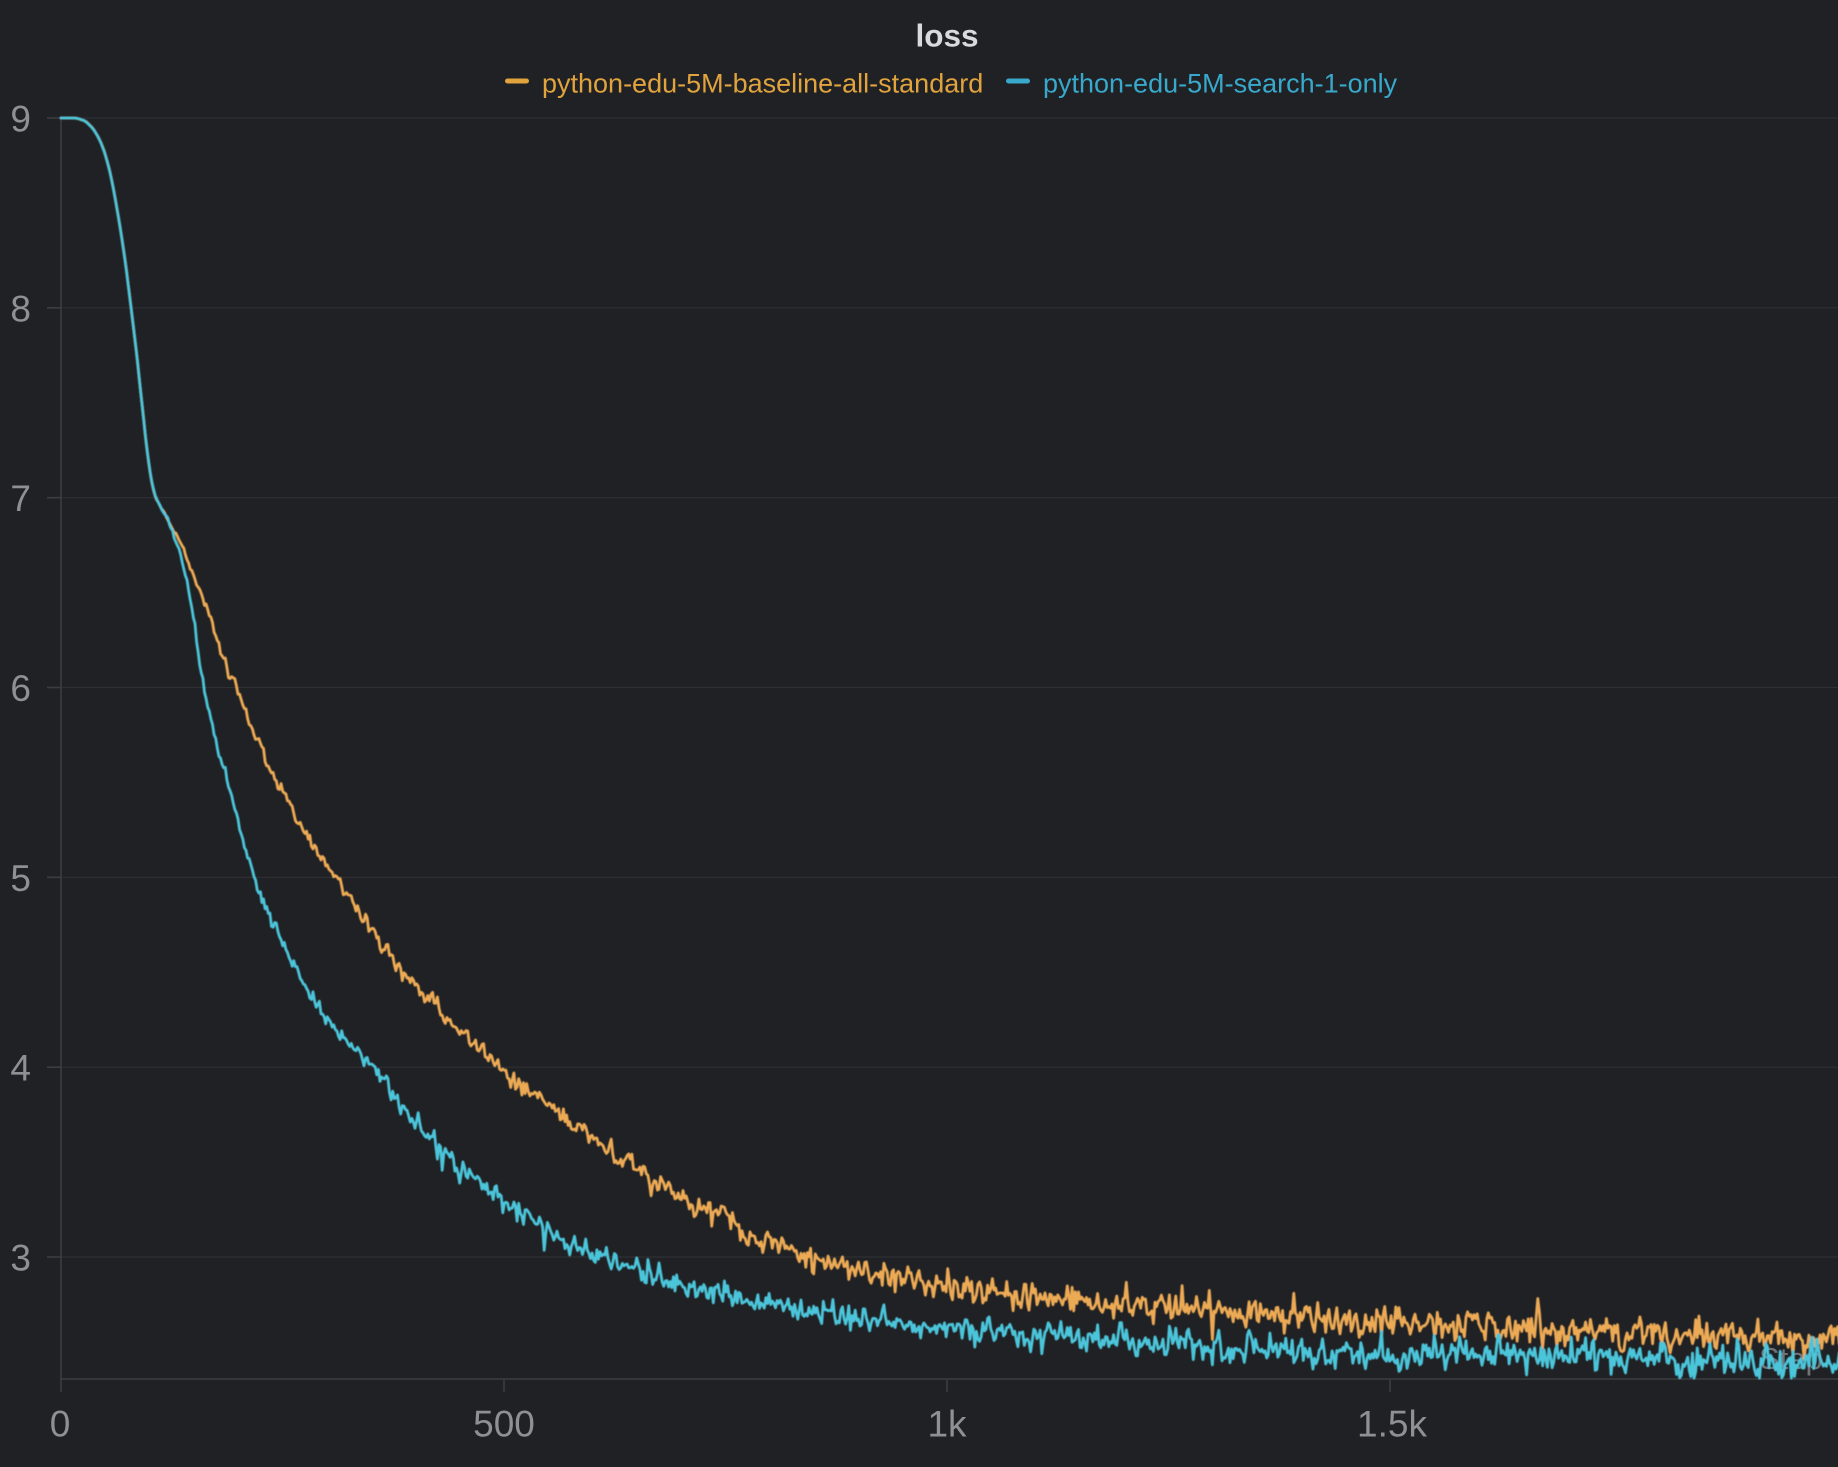  I want to click on svg-text:python-edu-5M-baseline-all-sta: python-edu-5M-baseline-all-standard, so click(762, 84).